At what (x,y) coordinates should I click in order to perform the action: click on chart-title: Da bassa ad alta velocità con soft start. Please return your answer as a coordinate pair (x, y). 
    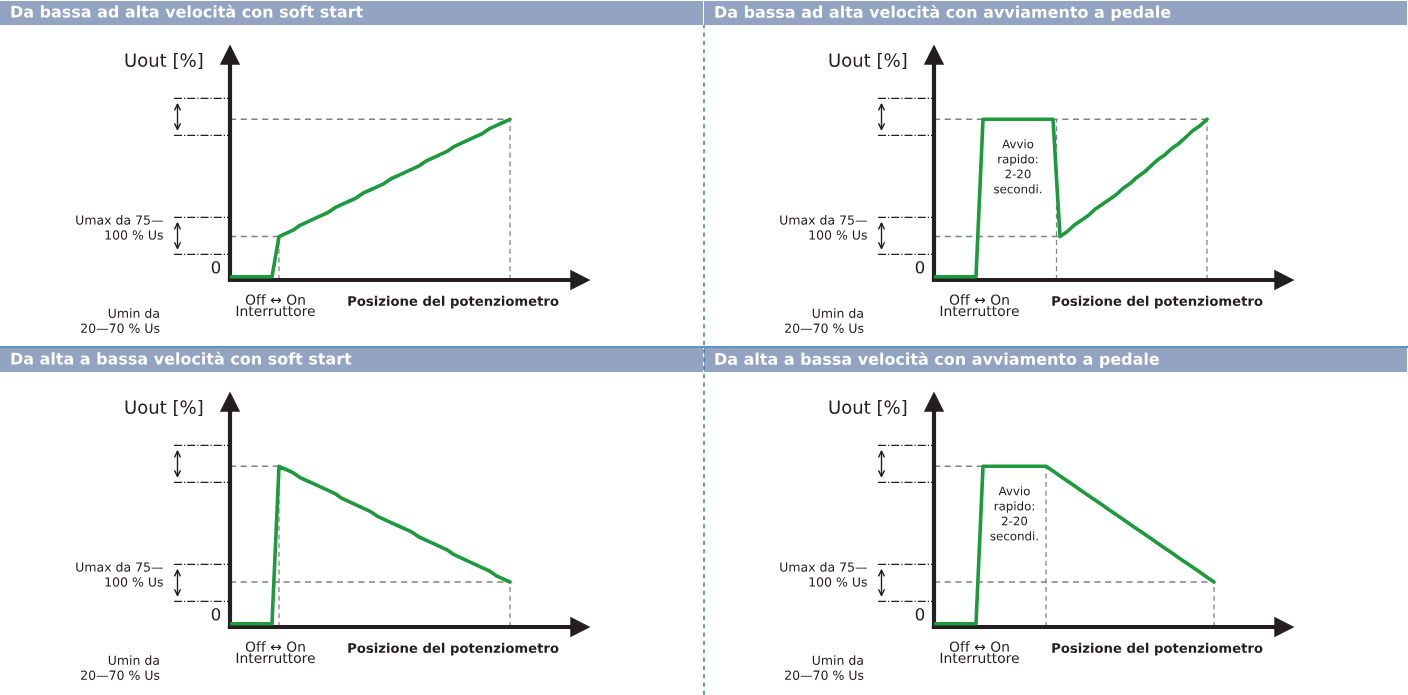
    Looking at the image, I should click on (187, 11).